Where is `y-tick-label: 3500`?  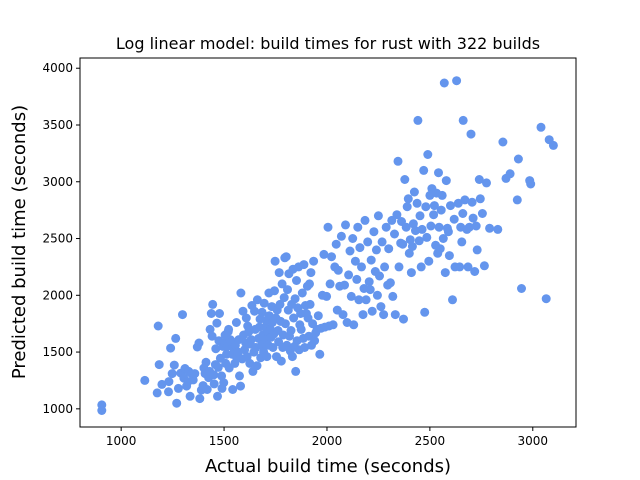
y-tick-label: 3500 is located at coordinates (57, 125).